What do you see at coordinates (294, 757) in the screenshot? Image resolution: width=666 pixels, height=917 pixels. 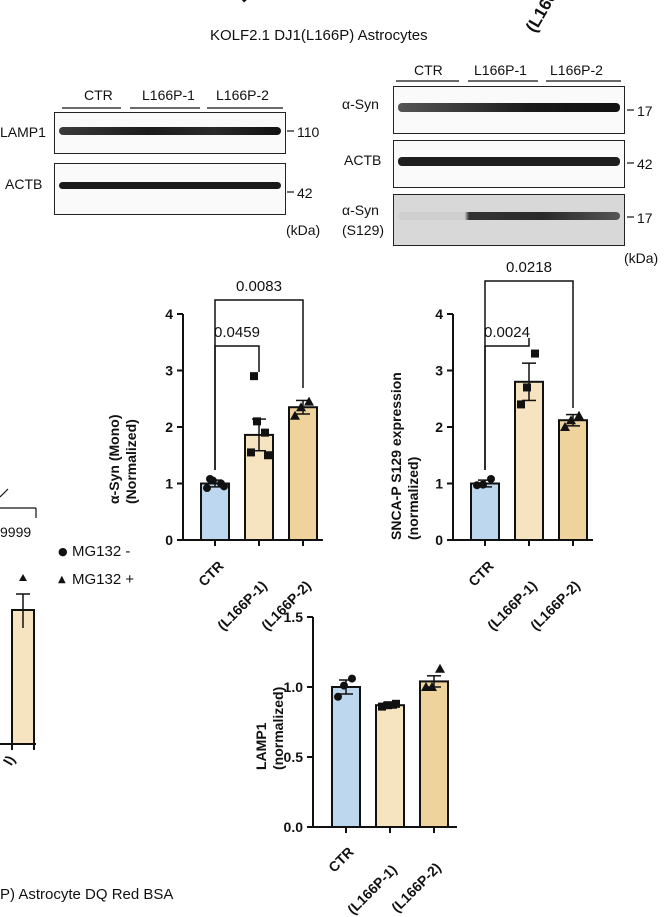 I see `y-tick-label: 0.5` at bounding box center [294, 757].